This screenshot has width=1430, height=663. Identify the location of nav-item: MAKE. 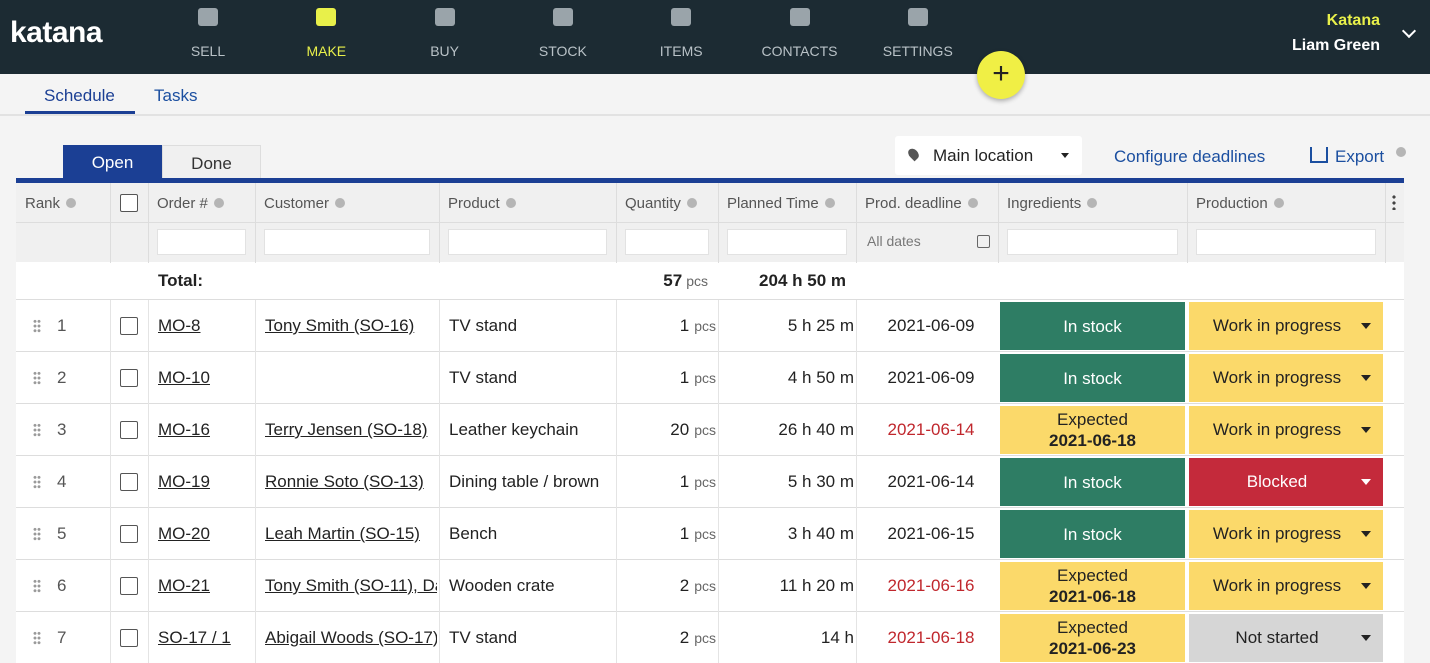
(326, 37).